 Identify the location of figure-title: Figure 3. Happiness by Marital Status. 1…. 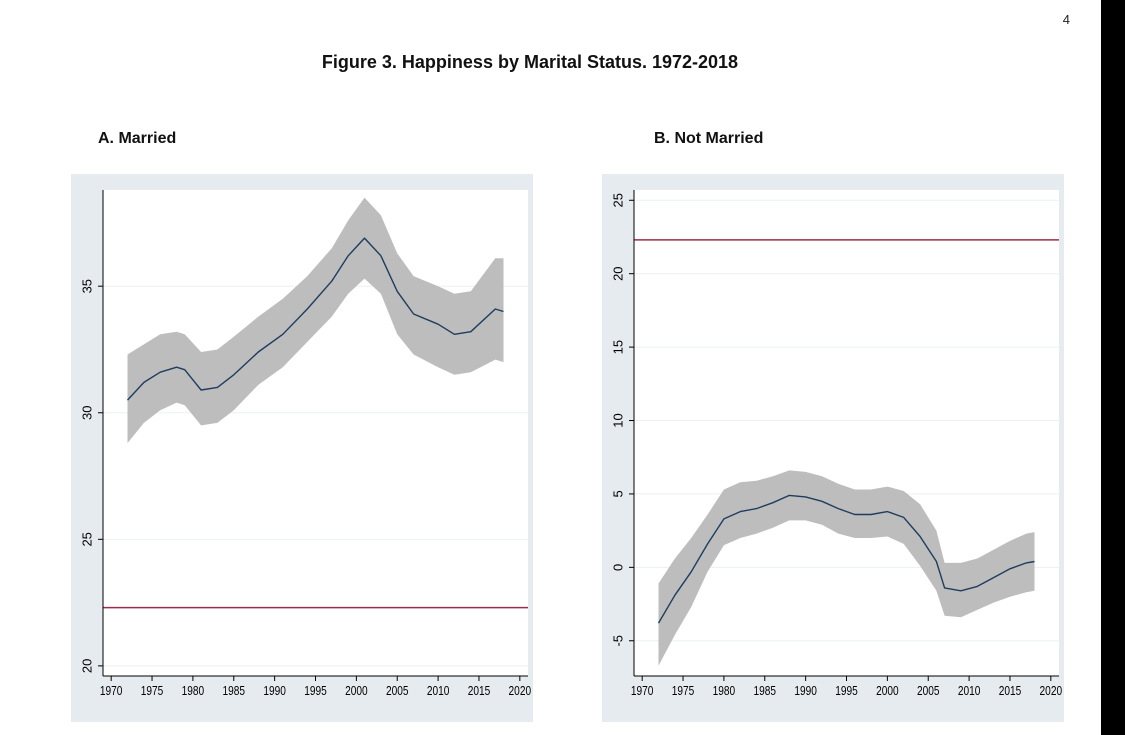
(530, 62).